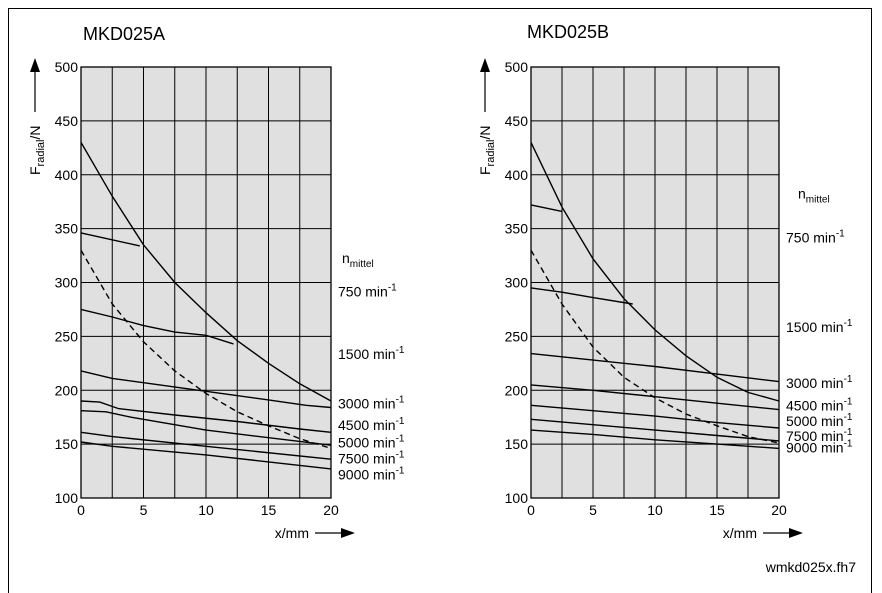  I want to click on footer-filename: wmkd025x.fh7, so click(810, 567).